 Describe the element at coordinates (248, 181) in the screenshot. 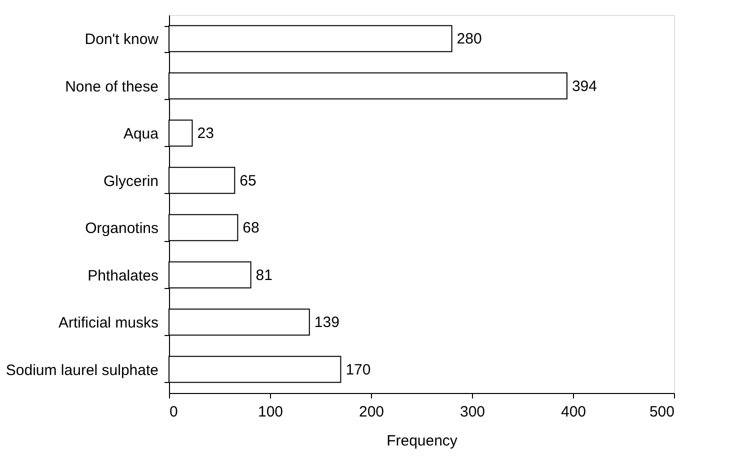

I see `data-label: 65` at that location.